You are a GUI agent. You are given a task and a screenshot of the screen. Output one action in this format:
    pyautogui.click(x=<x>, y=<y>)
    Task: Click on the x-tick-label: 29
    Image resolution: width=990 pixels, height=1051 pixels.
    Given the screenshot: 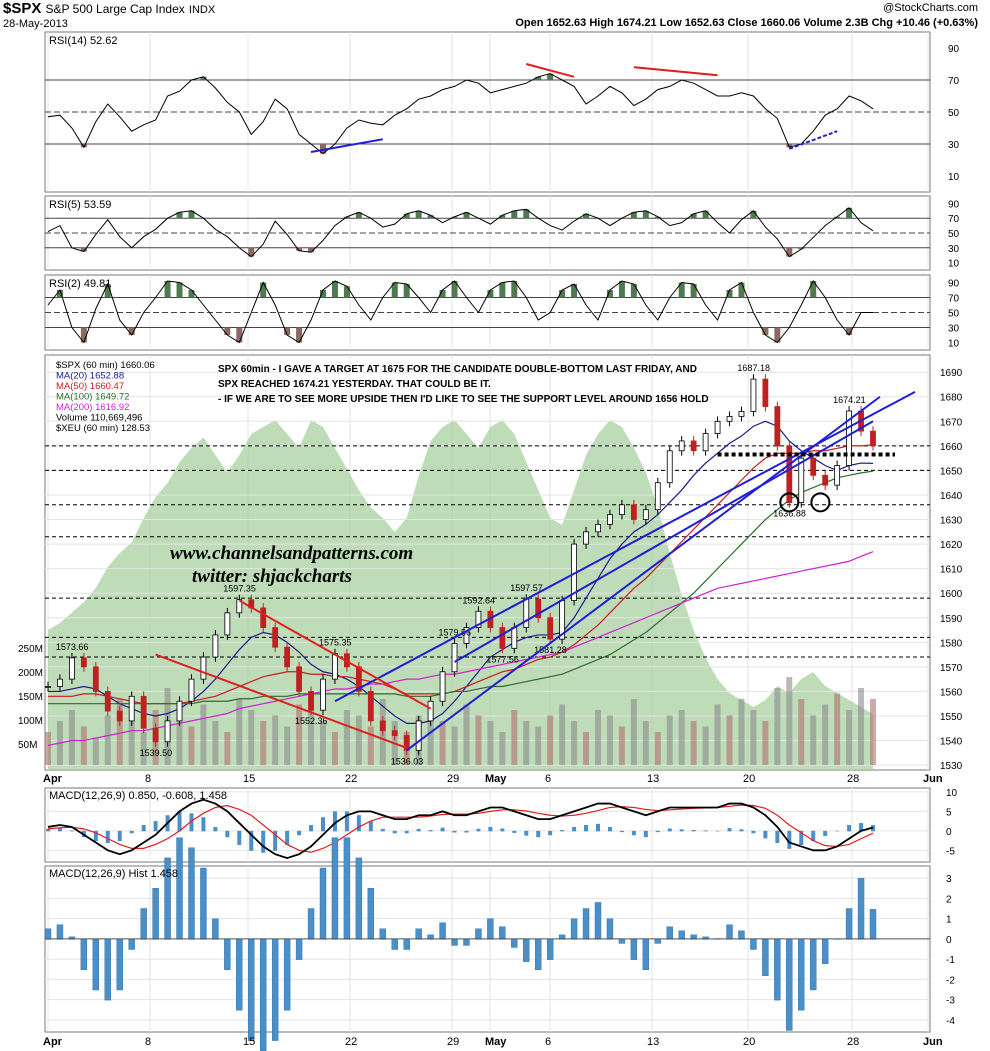 What is the action you would take?
    pyautogui.click(x=453, y=779)
    